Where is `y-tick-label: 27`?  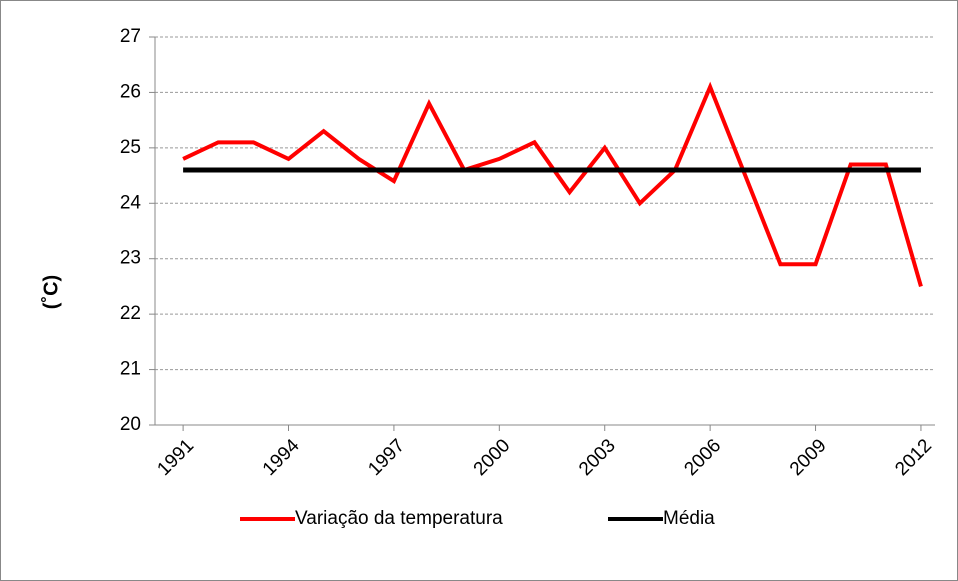 y-tick-label: 27 is located at coordinates (130, 36).